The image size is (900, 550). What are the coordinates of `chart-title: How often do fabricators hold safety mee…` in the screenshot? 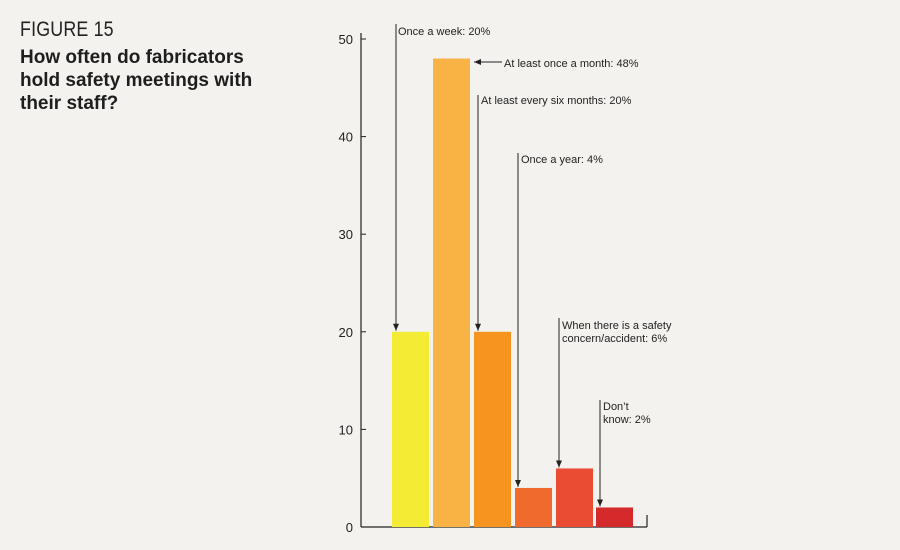 It's located at (136, 80).